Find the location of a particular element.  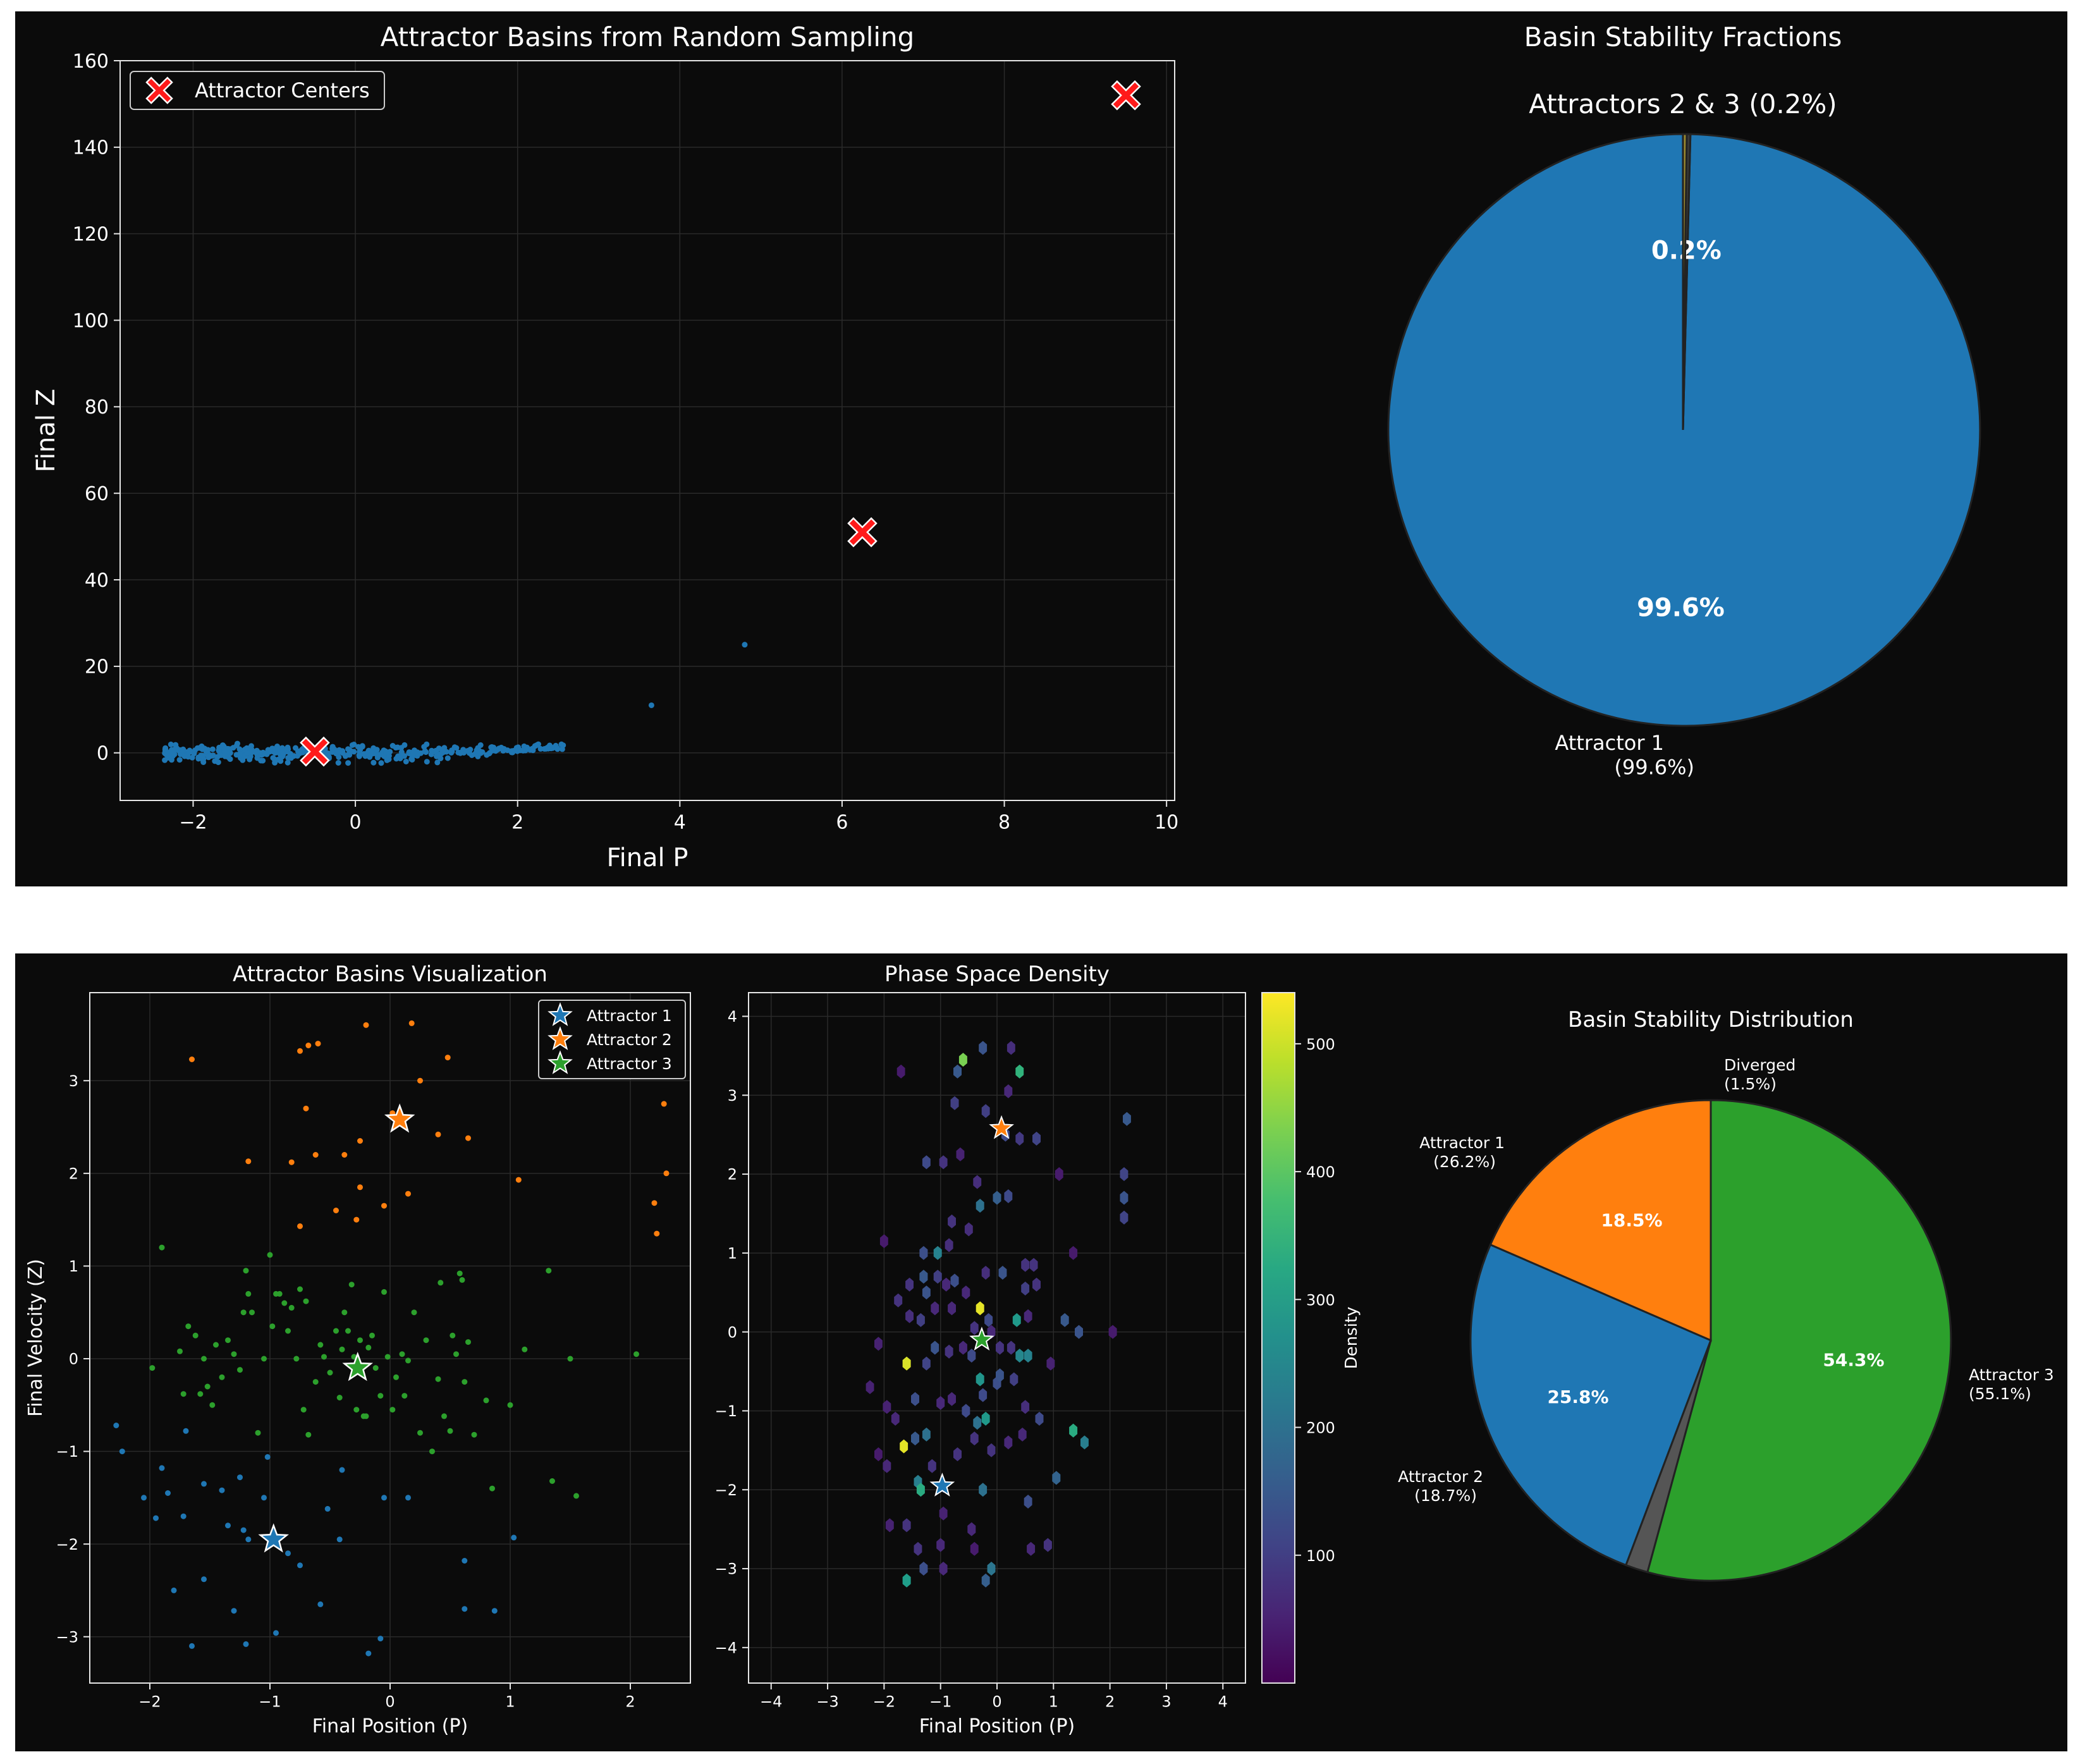

x-axis-label: Final P is located at coordinates (647, 858).